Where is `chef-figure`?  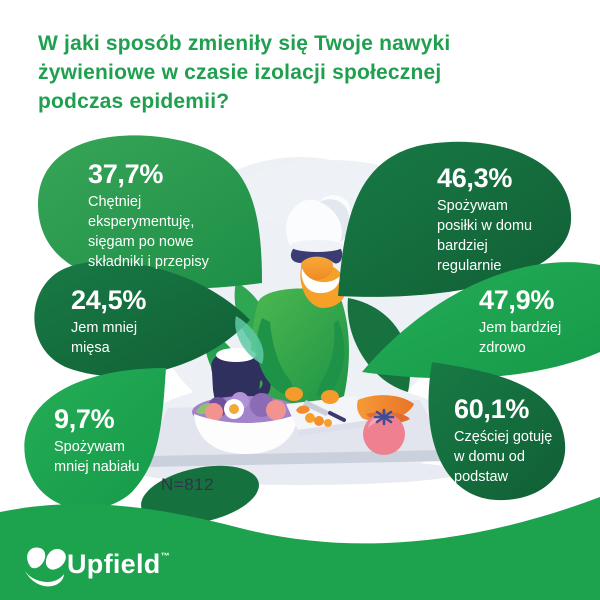 chef-figure is located at coordinates (304, 301).